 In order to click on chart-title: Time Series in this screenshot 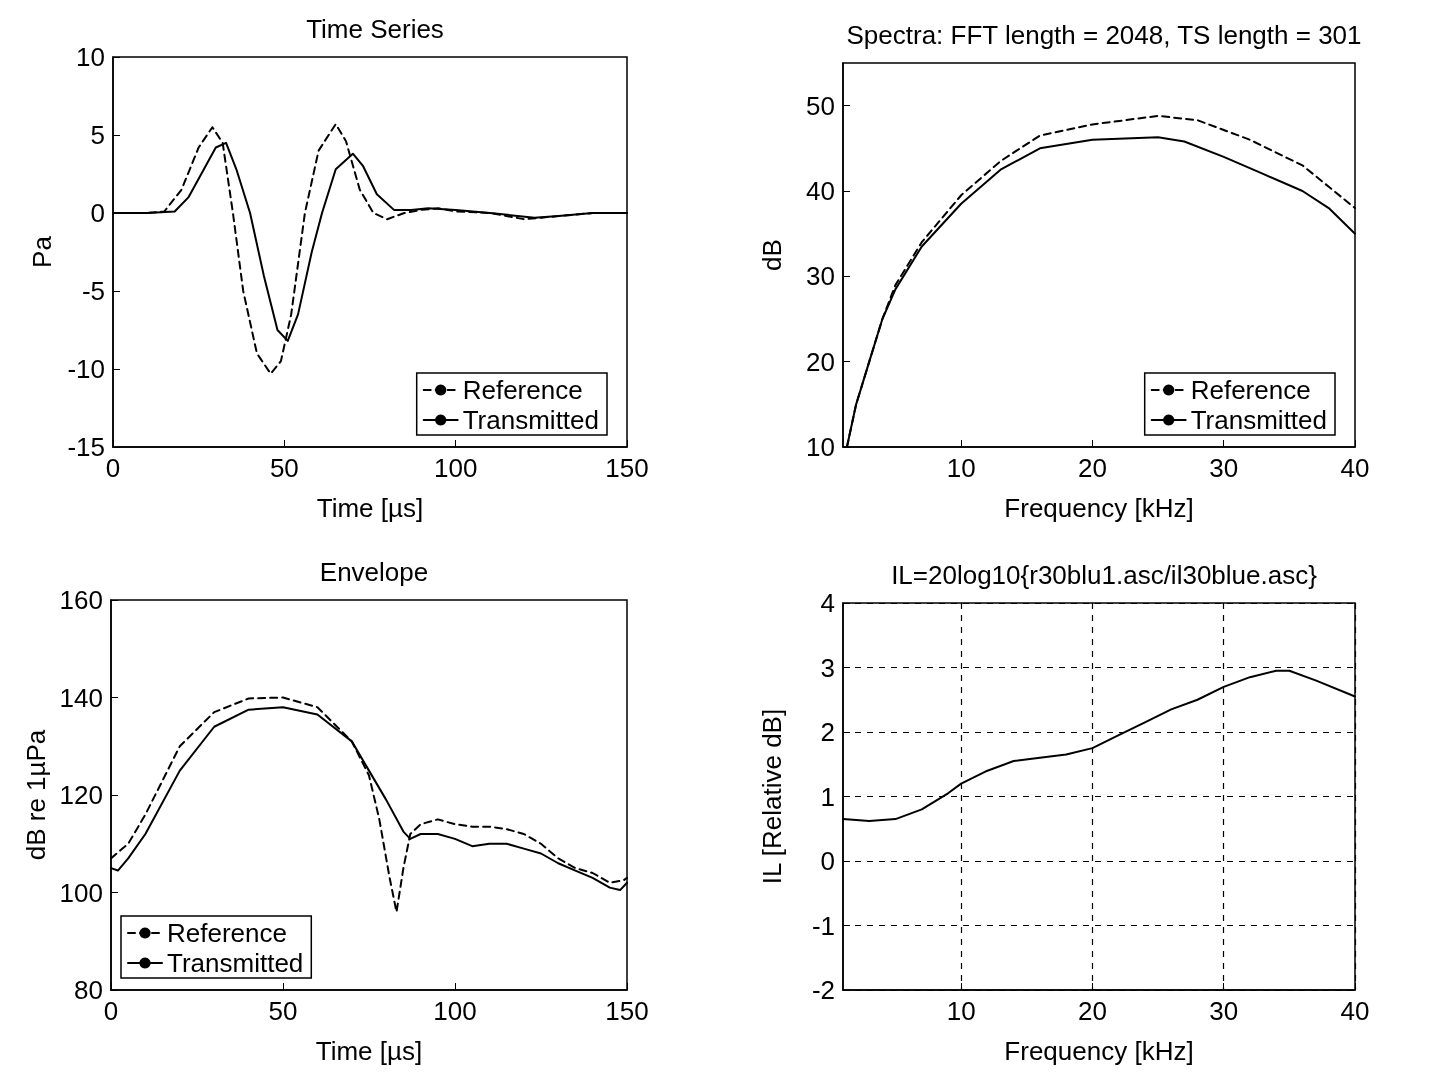, I will do `click(375, 29)`.